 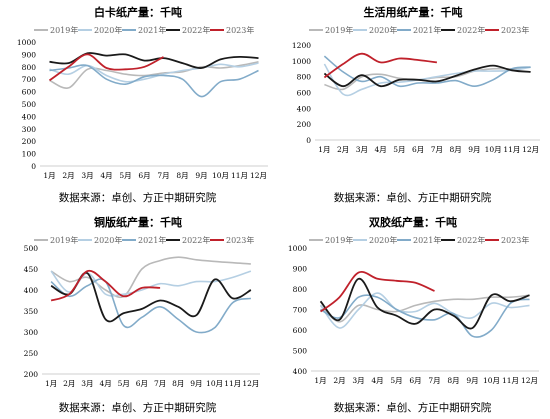 What do you see at coordinates (138, 12) in the screenshot?
I see `chart-title: 白卡纸产量：千吨` at bounding box center [138, 12].